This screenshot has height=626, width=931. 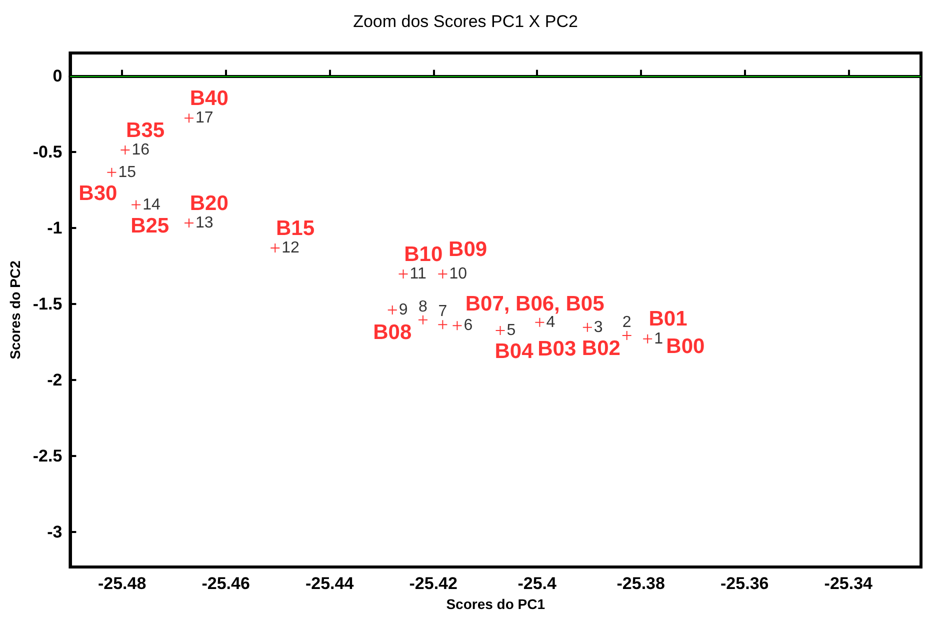 I want to click on annotation: B01, so click(x=668, y=319).